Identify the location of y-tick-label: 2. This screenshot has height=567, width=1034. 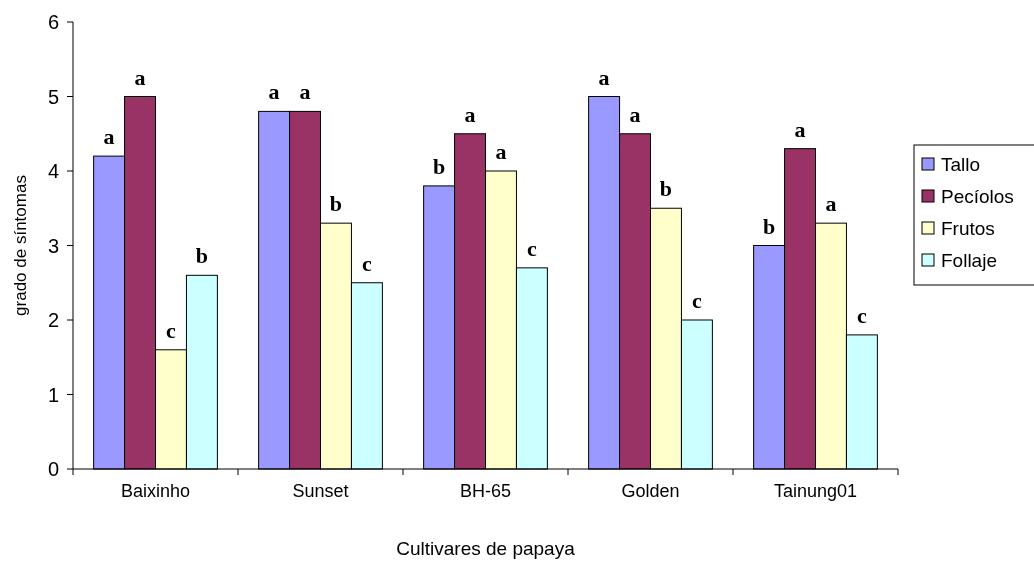
(53, 320).